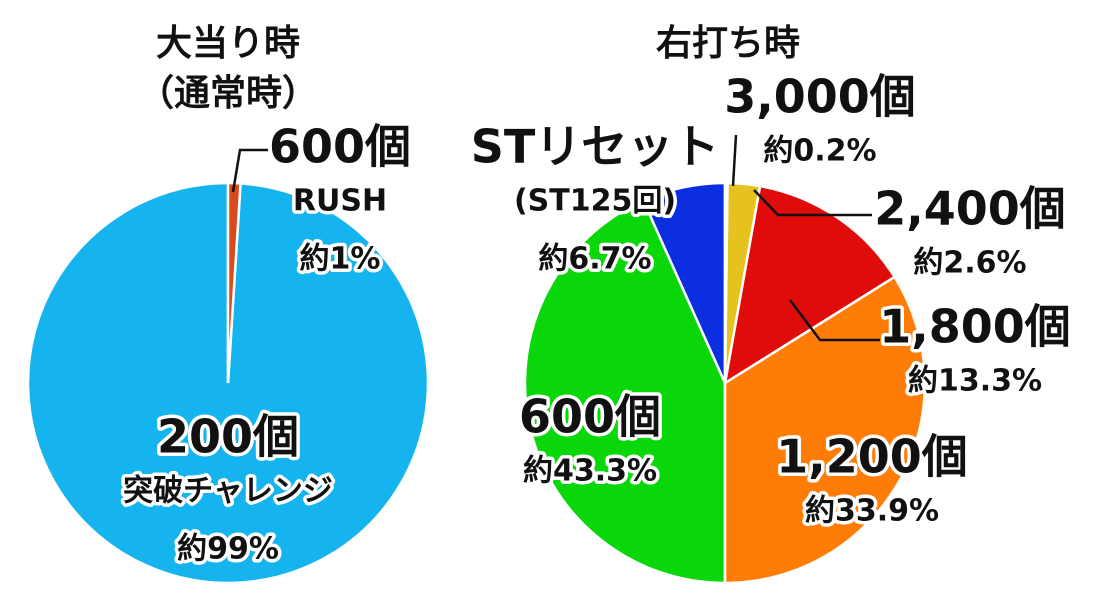 The height and width of the screenshot is (593, 1102). Describe the element at coordinates (872, 511) in the screenshot. I see `value-label: 約33.9%` at that location.